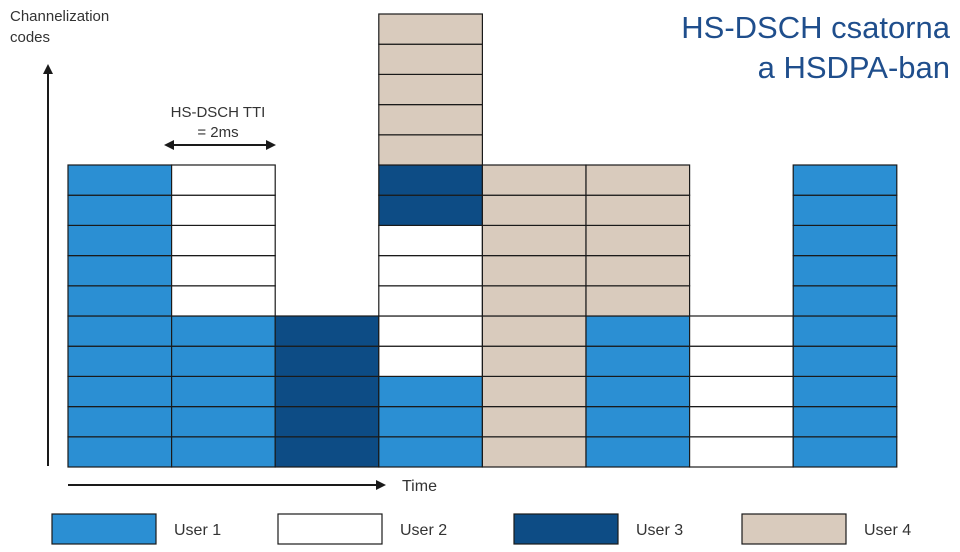 Image resolution: width=960 pixels, height=552 pixels. What do you see at coordinates (120, 210) in the screenshot?
I see `code-cell-slot1-code9` at bounding box center [120, 210].